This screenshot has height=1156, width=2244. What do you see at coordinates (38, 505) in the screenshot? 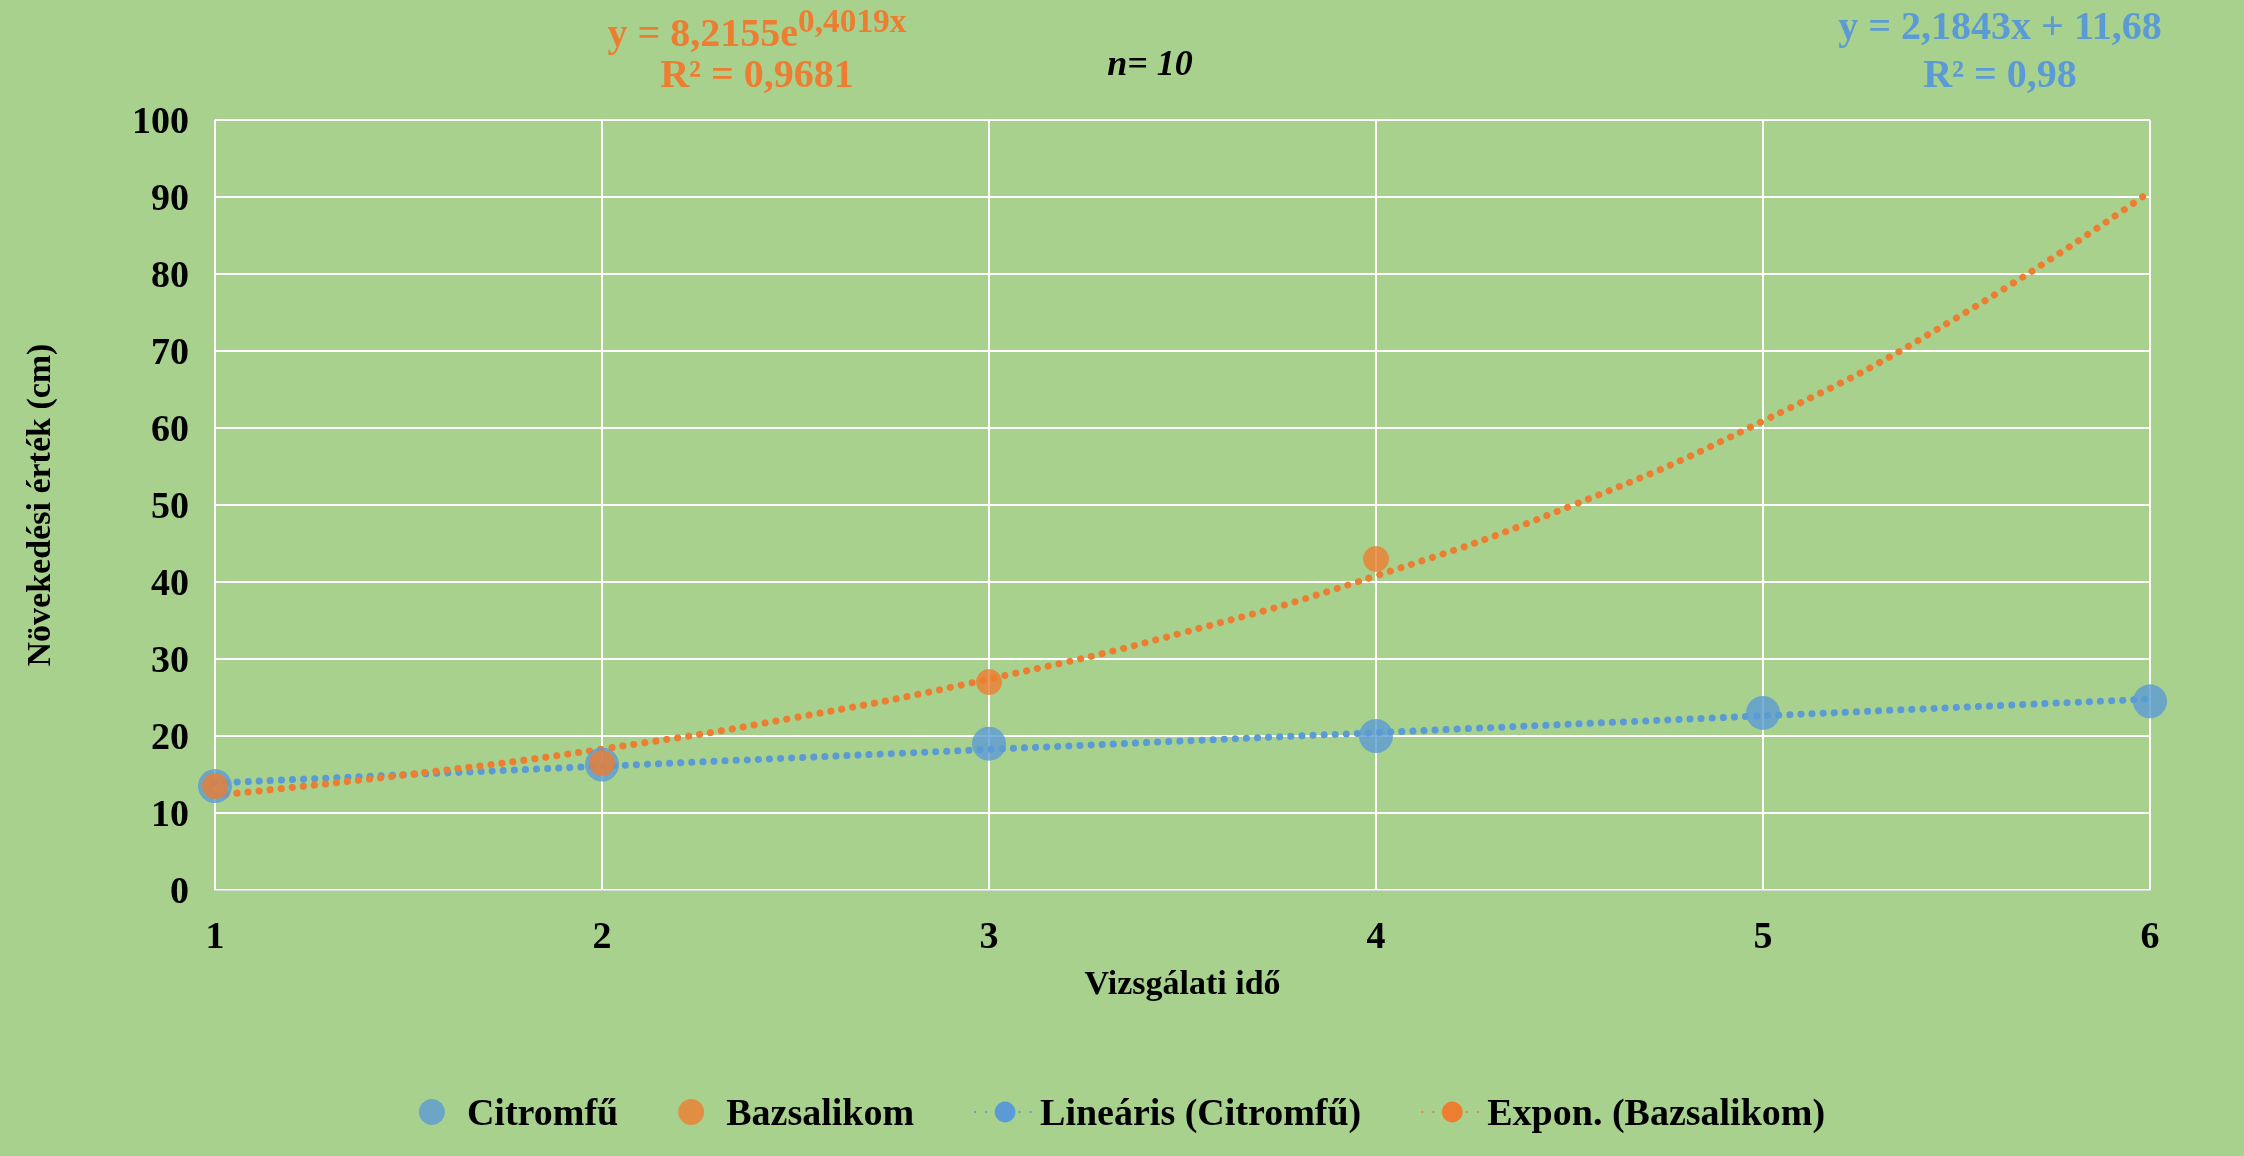
I see `y-axis-title: Növekedési érték (cm)` at bounding box center [38, 505].